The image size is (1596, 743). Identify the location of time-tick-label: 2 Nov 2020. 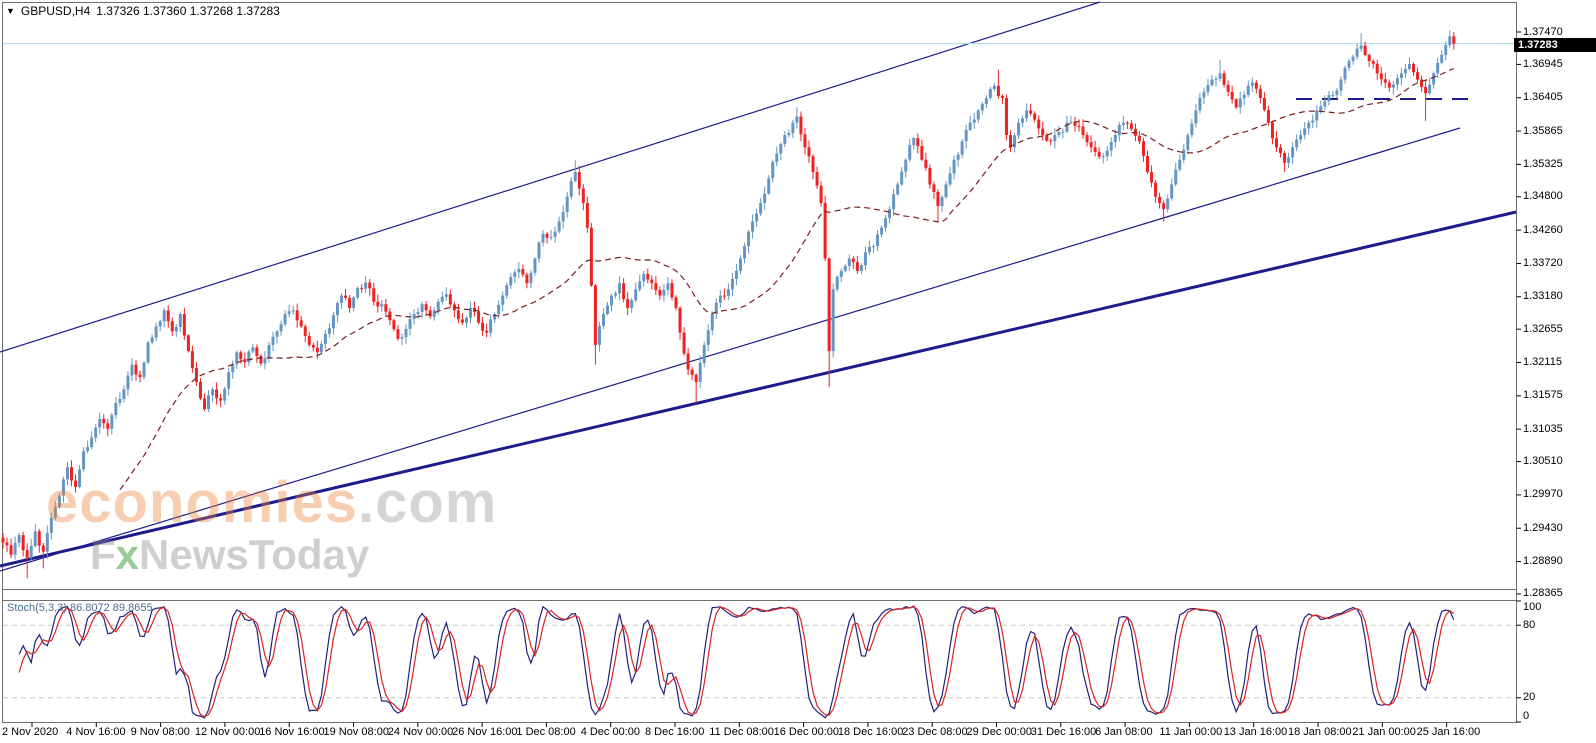
(30, 732).